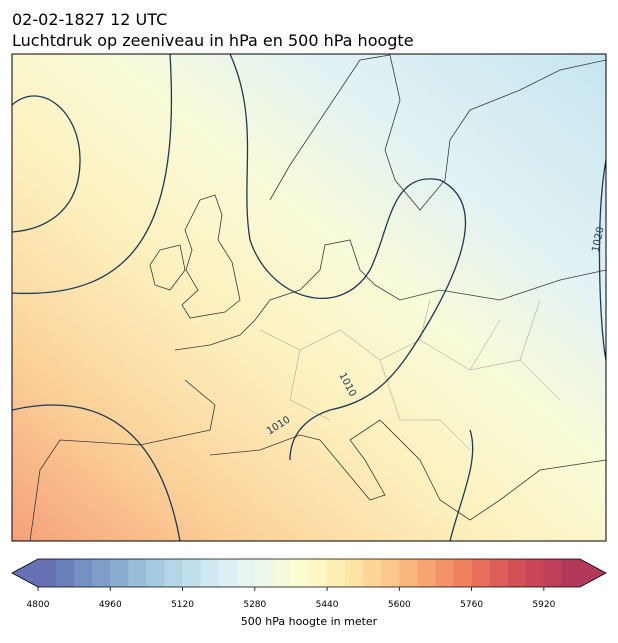 The height and width of the screenshot is (643, 618). Describe the element at coordinates (410, 375) in the screenshot. I see `border` at that location.